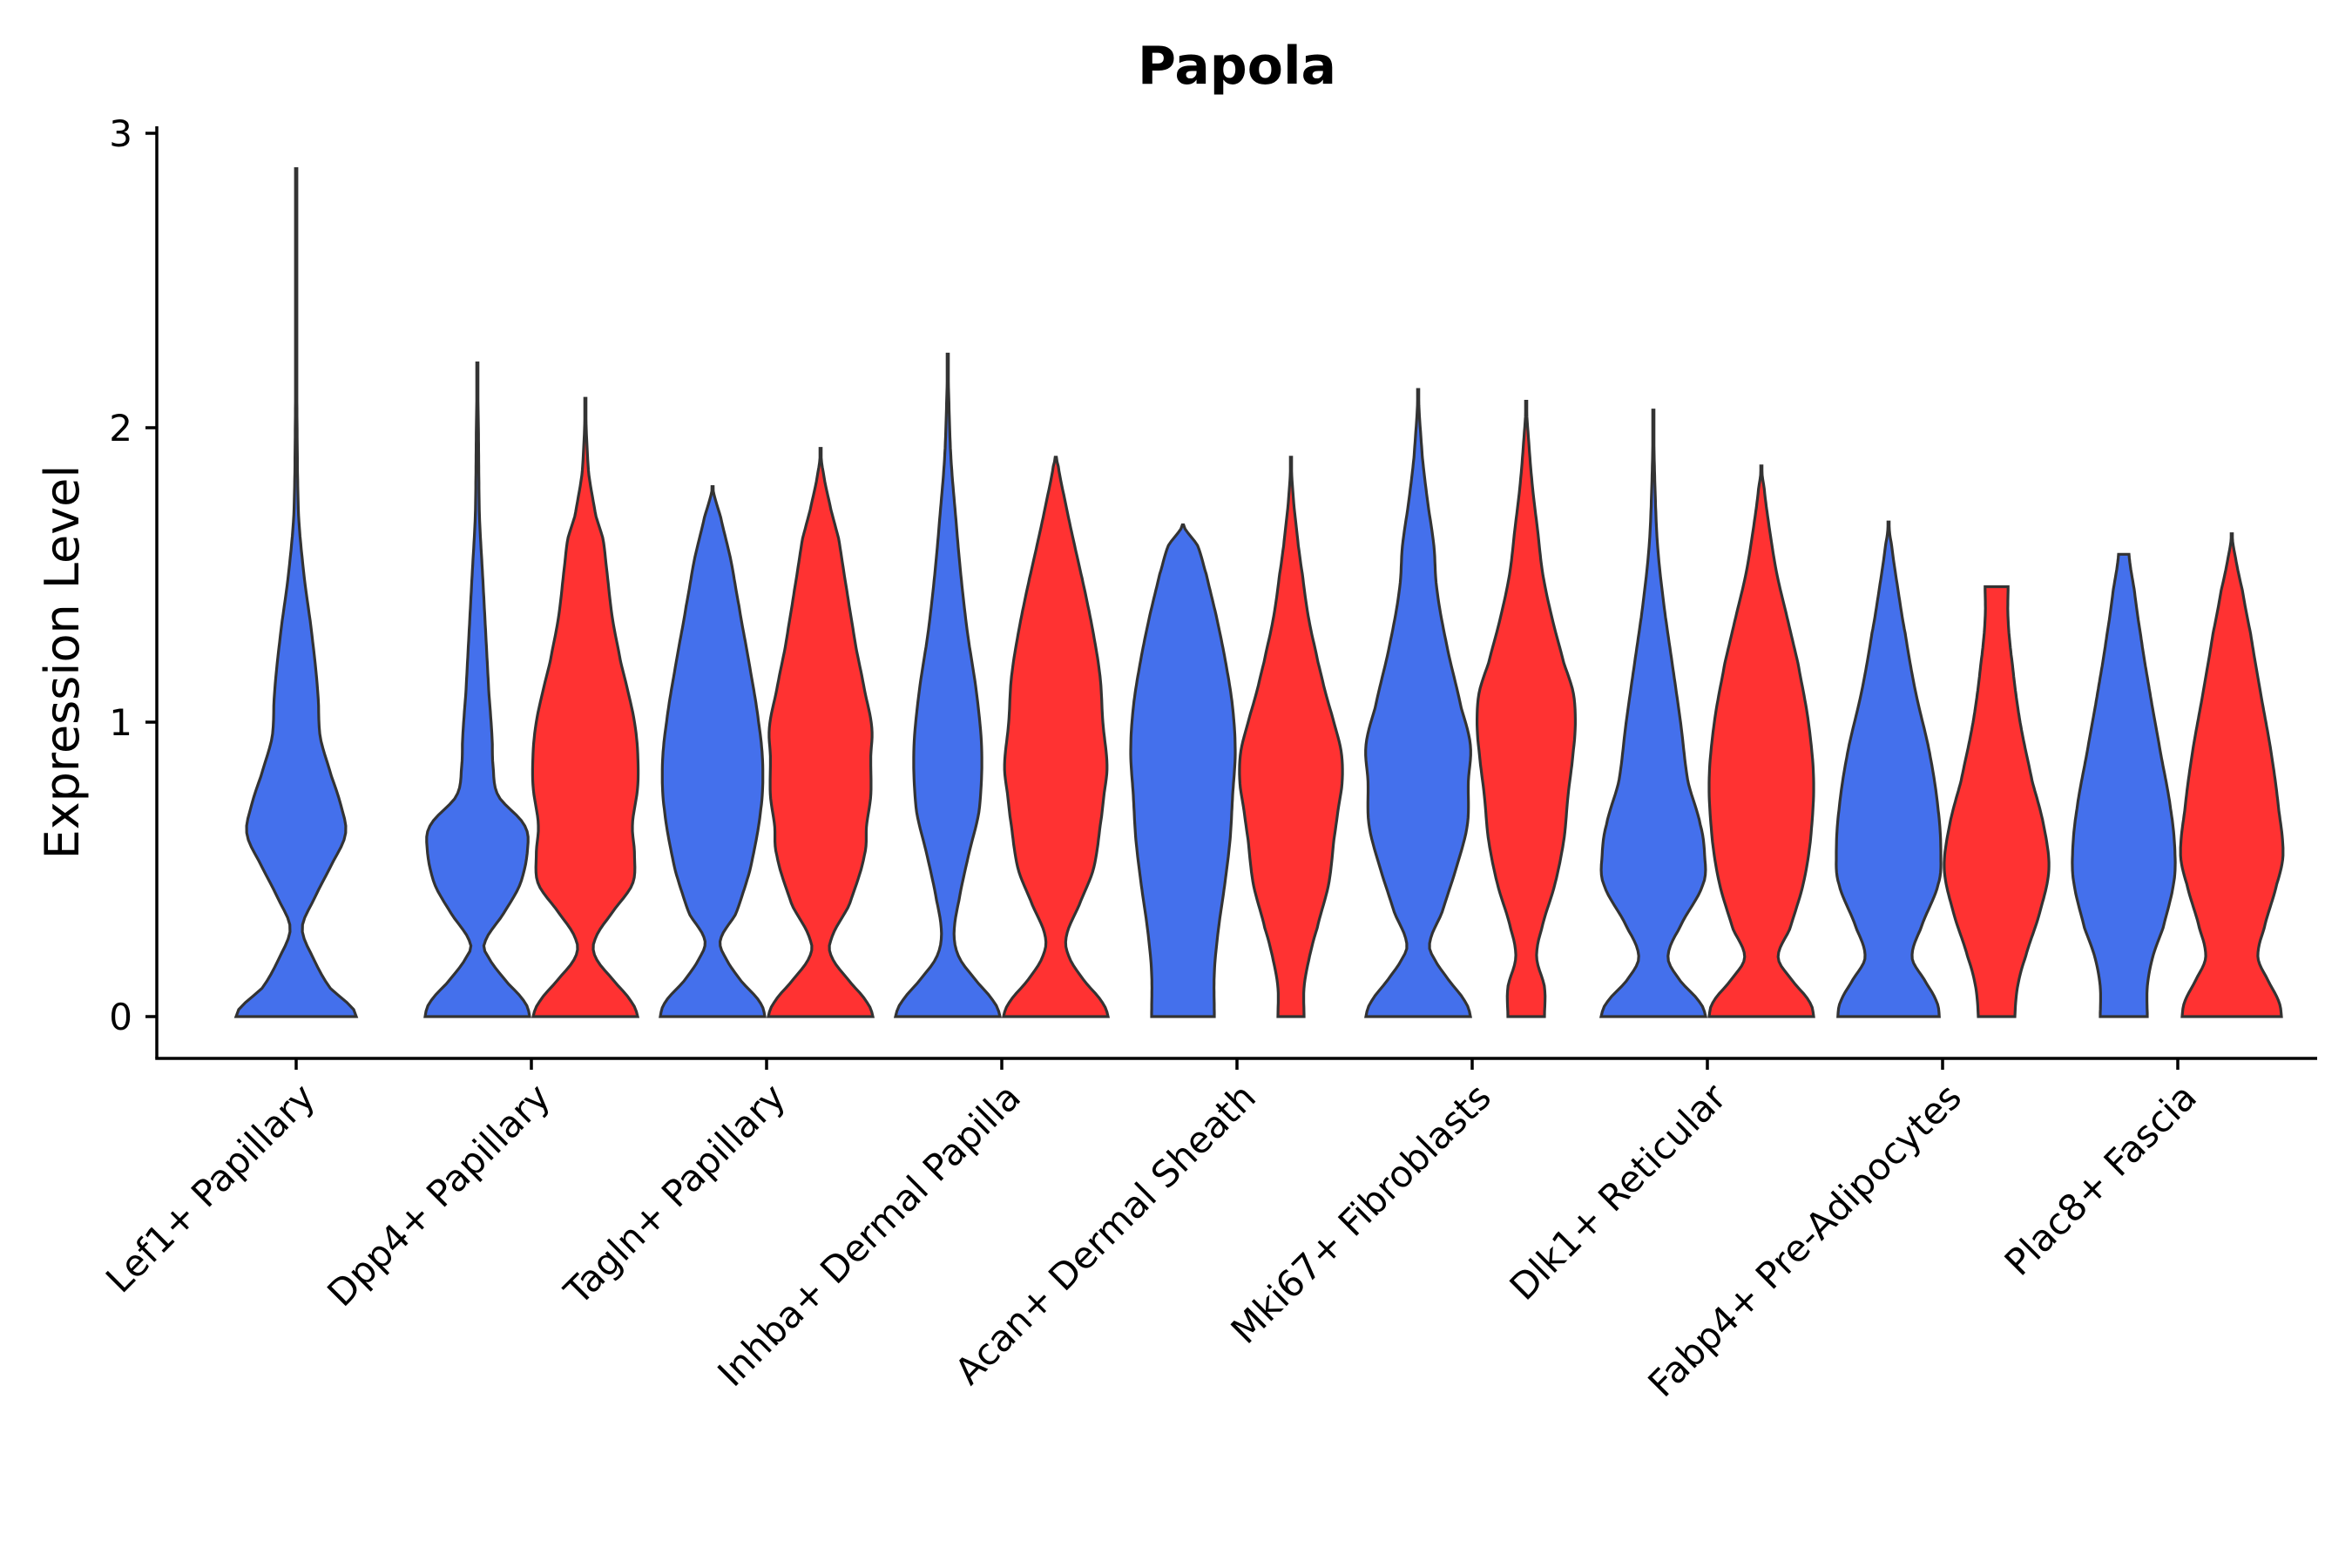 The height and width of the screenshot is (1568, 2352). Describe the element at coordinates (62, 662) in the screenshot. I see `y-axis-label: Expression Level` at that location.